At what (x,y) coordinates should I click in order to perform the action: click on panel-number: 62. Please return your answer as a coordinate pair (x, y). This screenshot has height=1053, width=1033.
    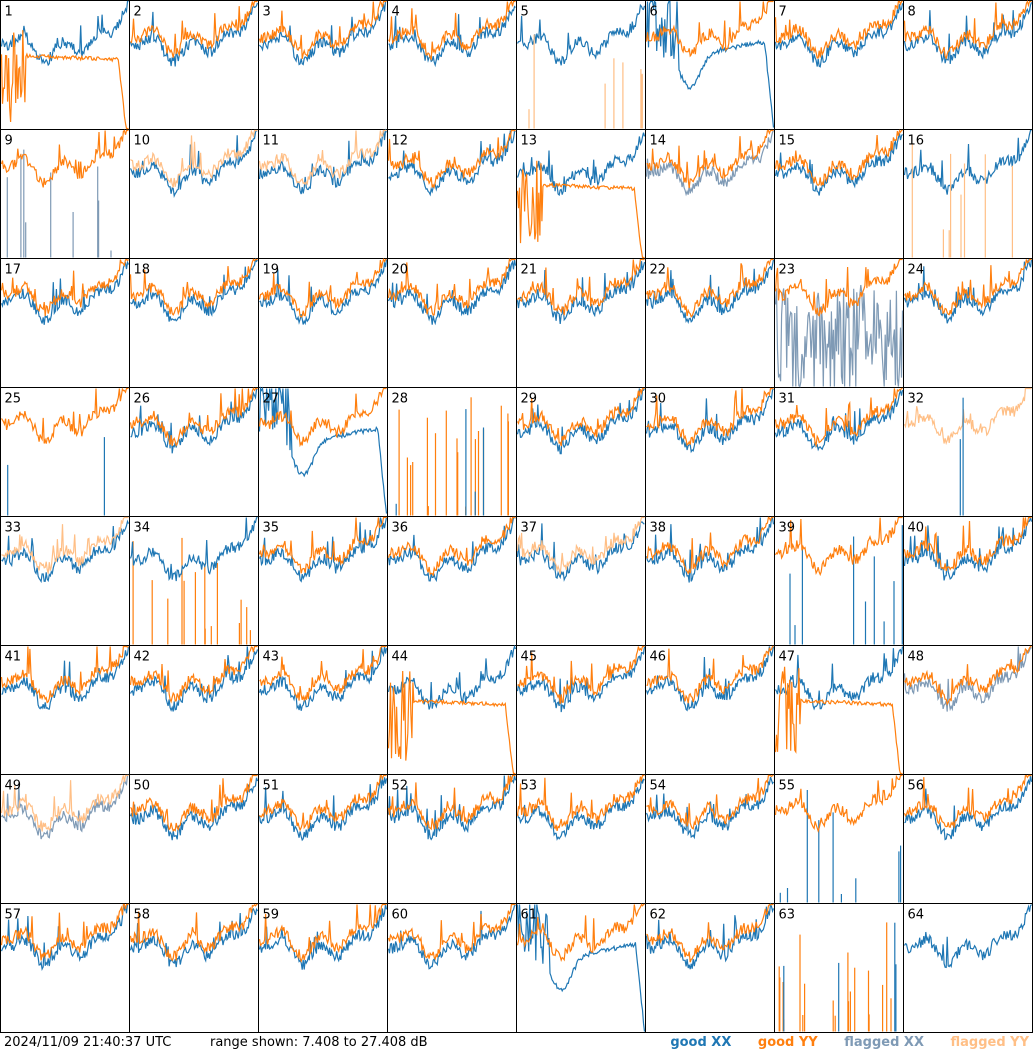
    Looking at the image, I should click on (658, 915).